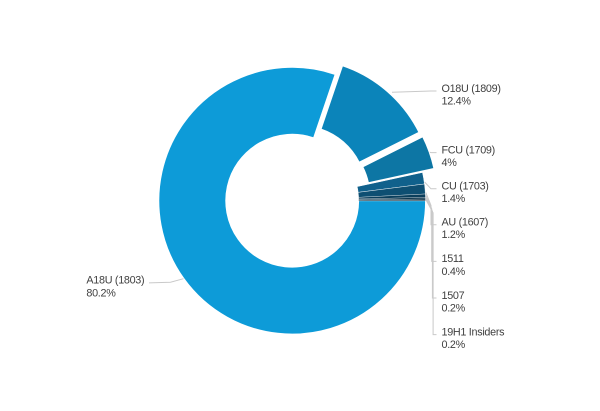  I want to click on svg-text: FCU (1709), so click(468, 150).